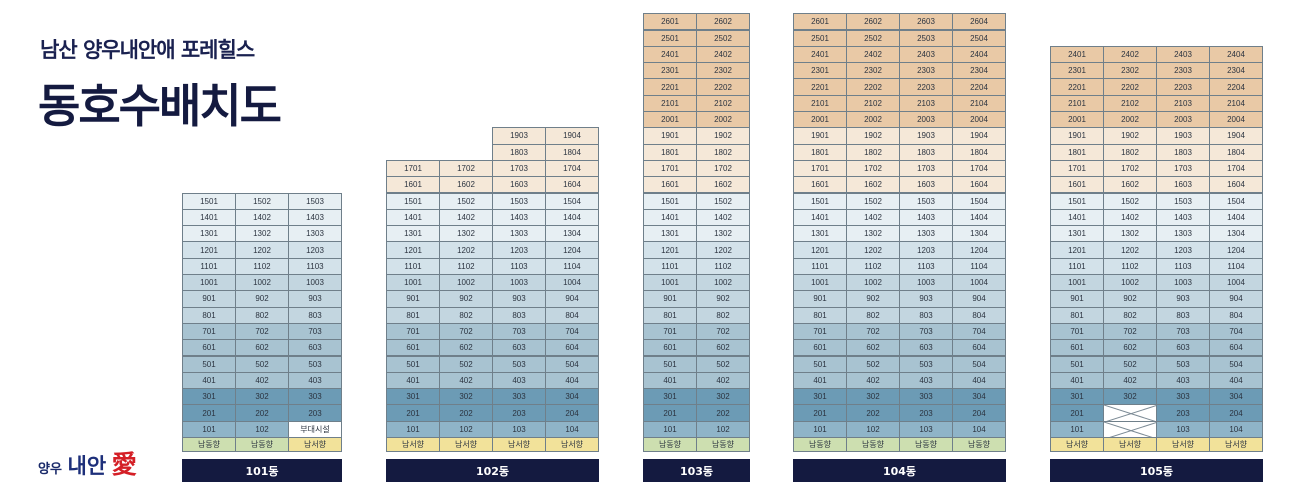 This screenshot has height=498, width=1300. I want to click on unit-number: 702, so click(262, 332).